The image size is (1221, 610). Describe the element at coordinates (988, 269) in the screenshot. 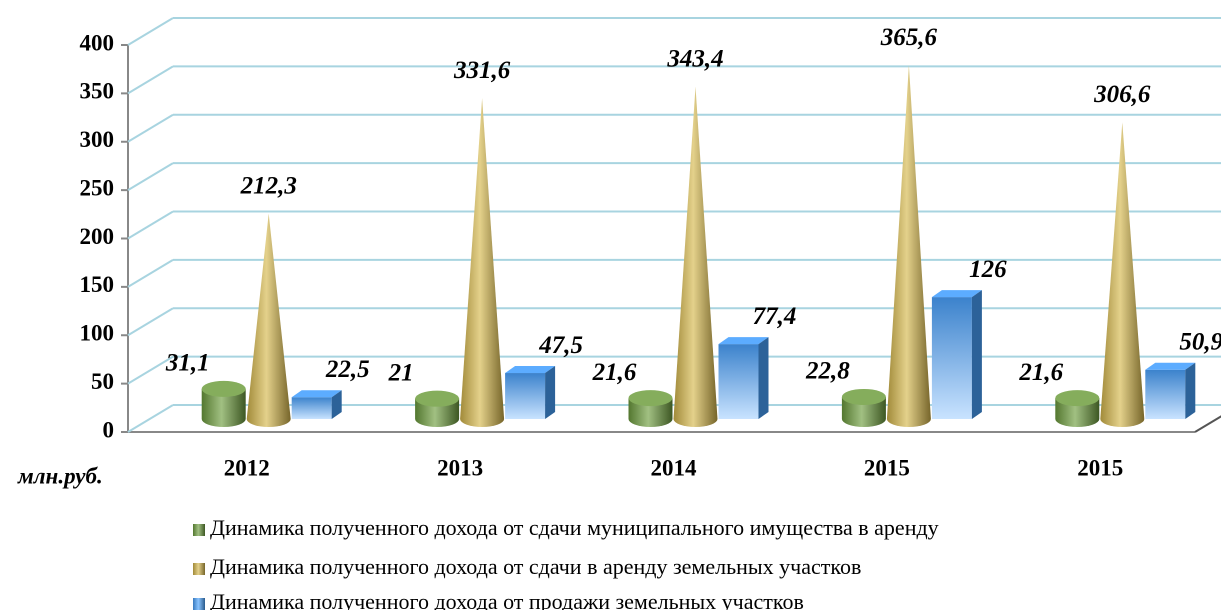

I see `data-label: 126` at that location.